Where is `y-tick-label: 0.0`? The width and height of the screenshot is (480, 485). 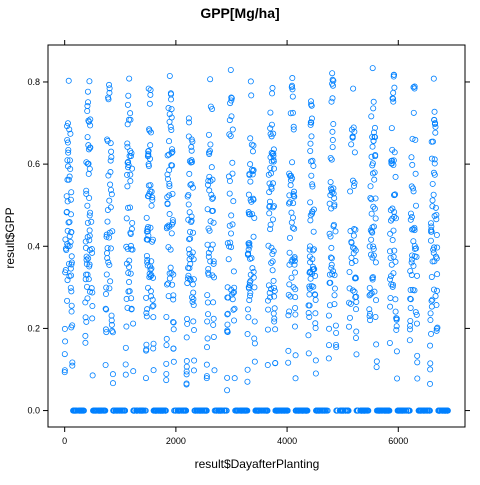
y-tick-label: 0.0 is located at coordinates (33, 411).